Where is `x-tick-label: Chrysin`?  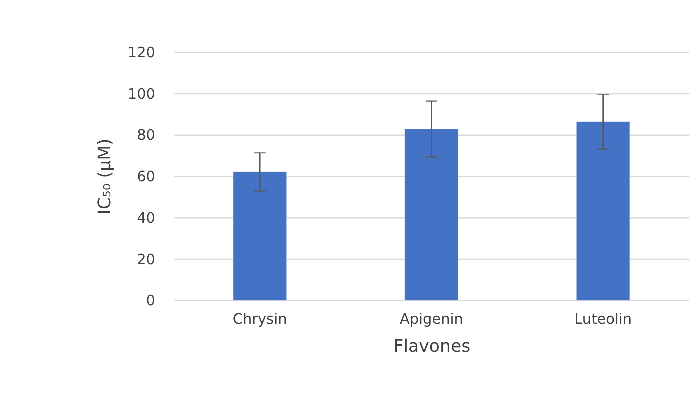 x-tick-label: Chrysin is located at coordinates (260, 320).